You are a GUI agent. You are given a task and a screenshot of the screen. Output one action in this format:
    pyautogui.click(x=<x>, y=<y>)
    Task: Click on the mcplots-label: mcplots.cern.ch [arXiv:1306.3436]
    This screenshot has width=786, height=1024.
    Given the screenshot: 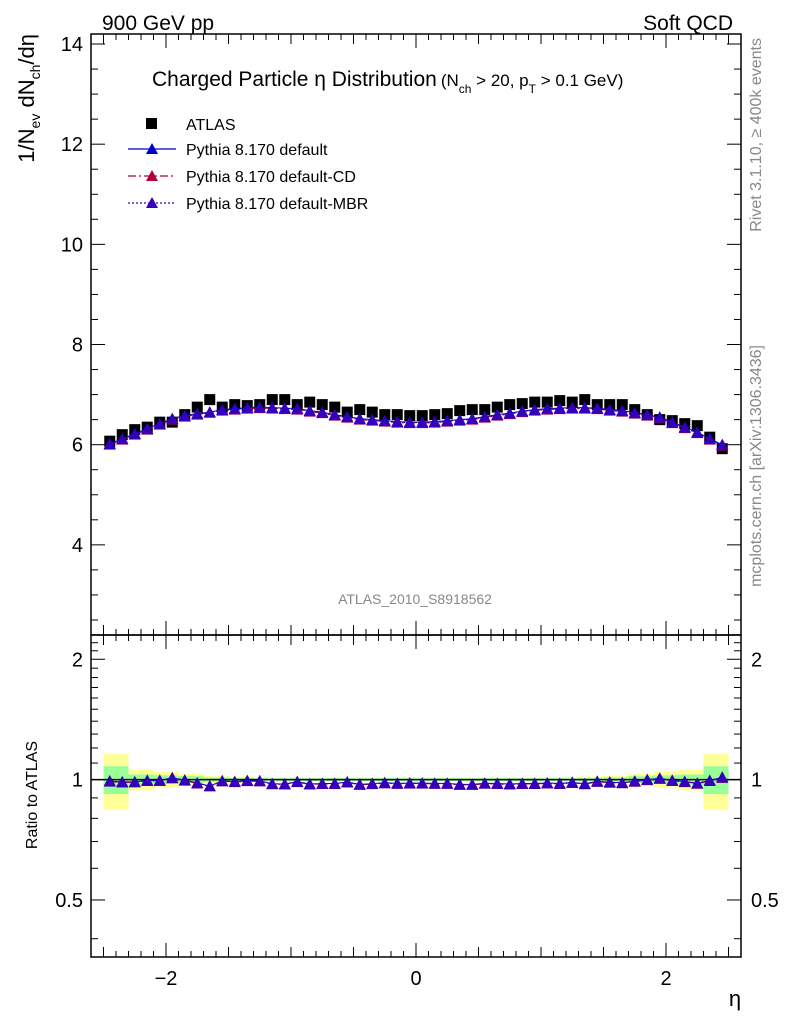 What is the action you would take?
    pyautogui.click(x=756, y=466)
    